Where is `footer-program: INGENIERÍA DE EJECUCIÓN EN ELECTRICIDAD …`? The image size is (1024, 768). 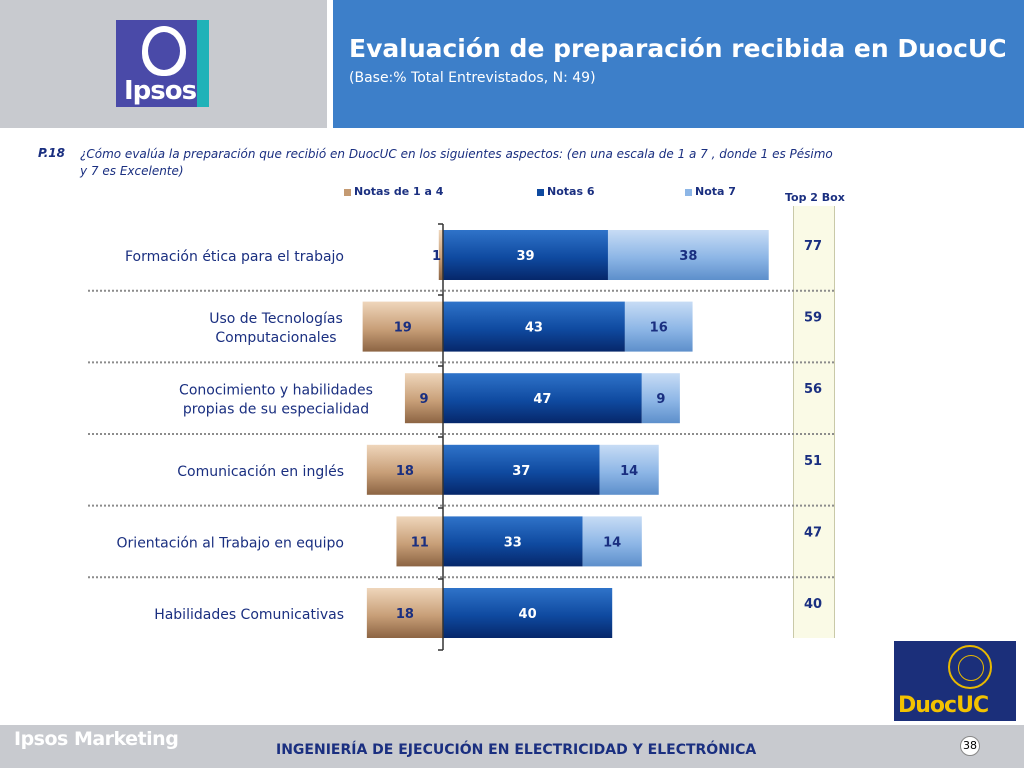
footer-program: INGENIERÍA DE EJECUCIÓN EN ELECTRICIDAD … is located at coordinates (516, 750).